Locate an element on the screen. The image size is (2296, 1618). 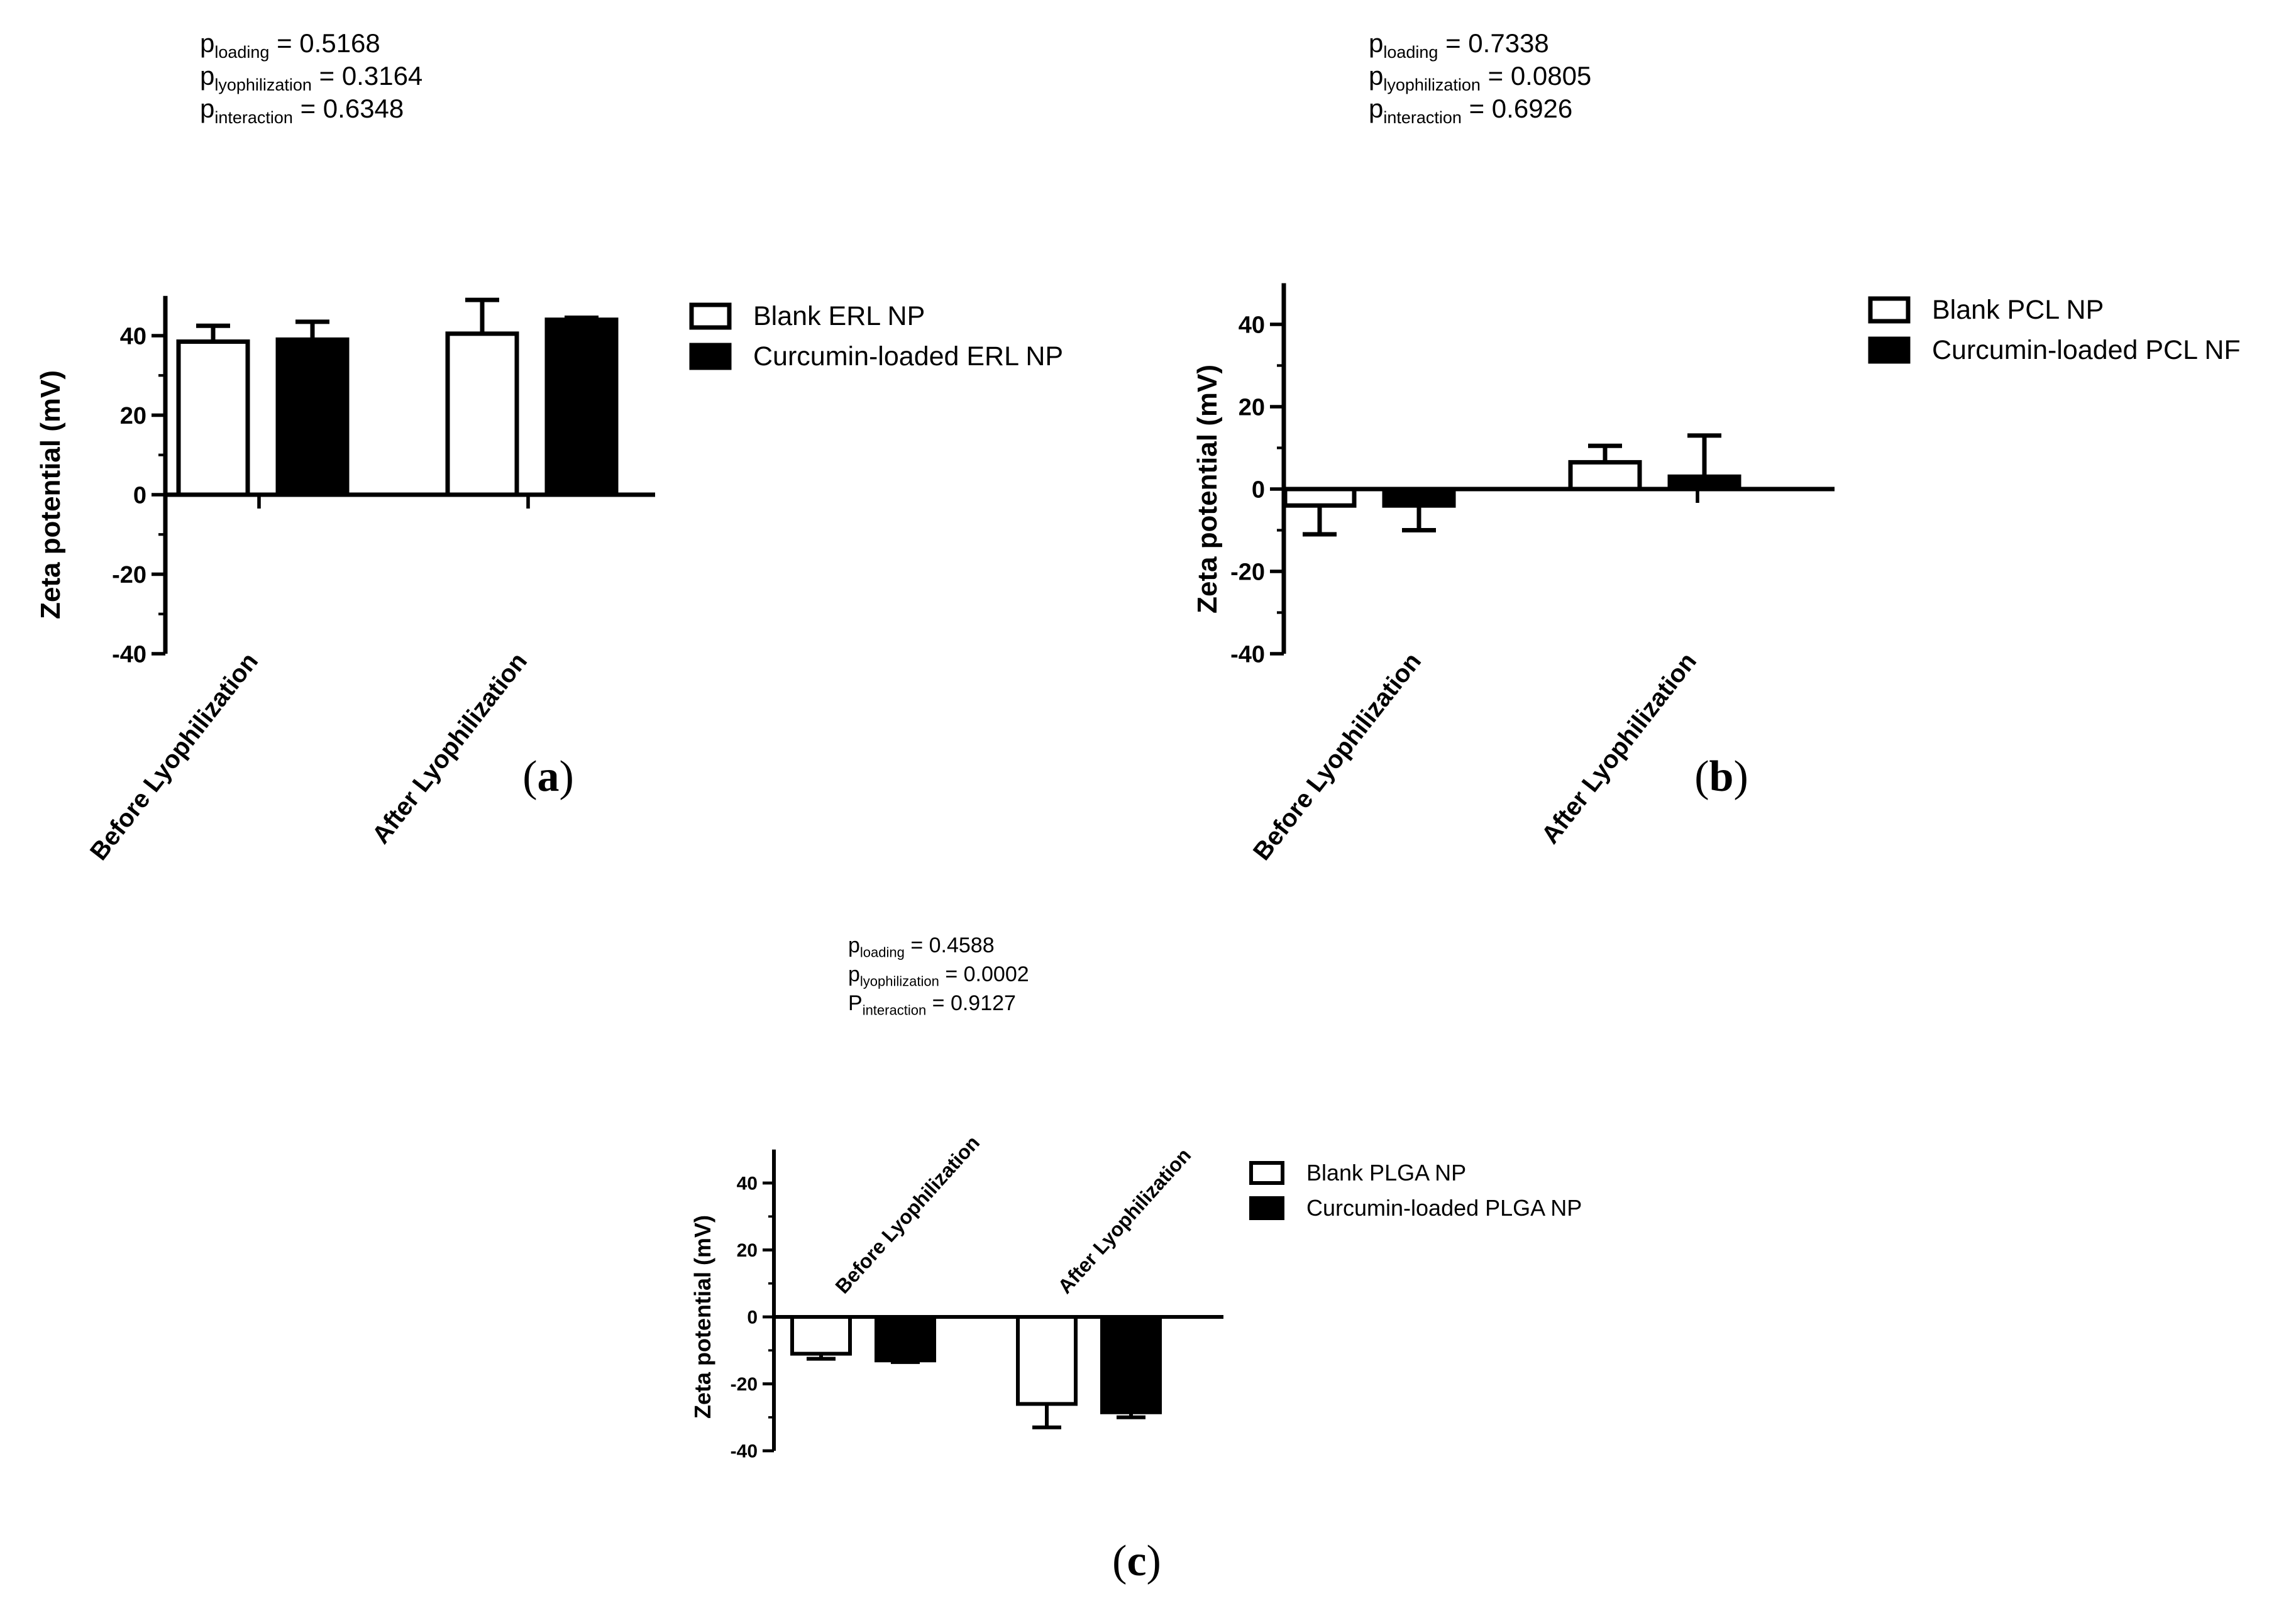
legend: Blank PLGA NP Curcumin-loaded PLGA NP is located at coordinates (1415, 1190).